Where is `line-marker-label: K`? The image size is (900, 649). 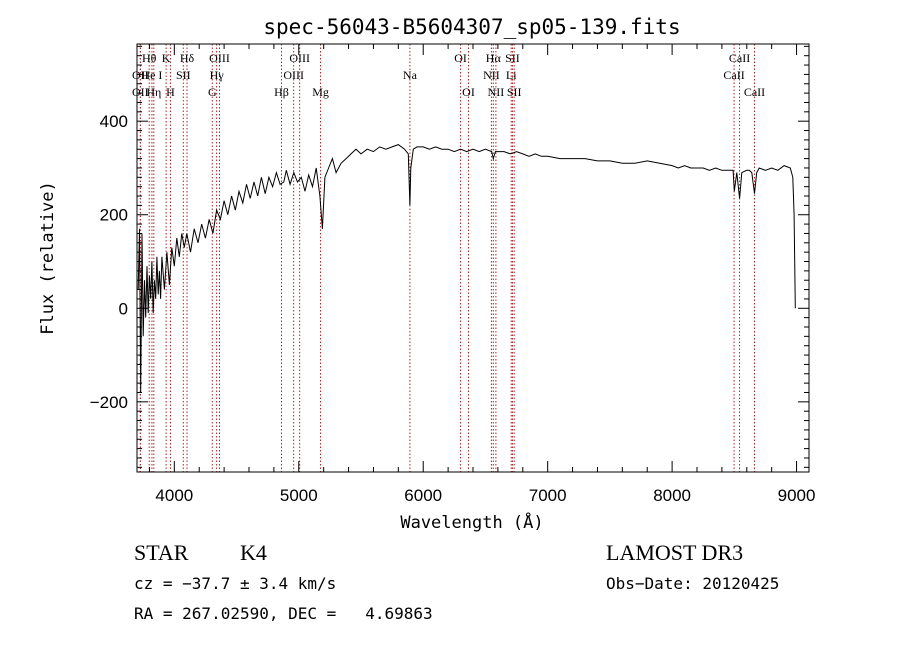
line-marker-label: K is located at coordinates (166, 58).